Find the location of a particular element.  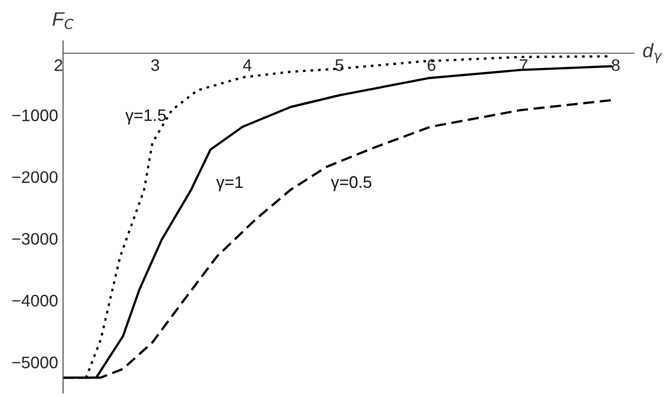

x-tick-label: 3 is located at coordinates (155, 65).